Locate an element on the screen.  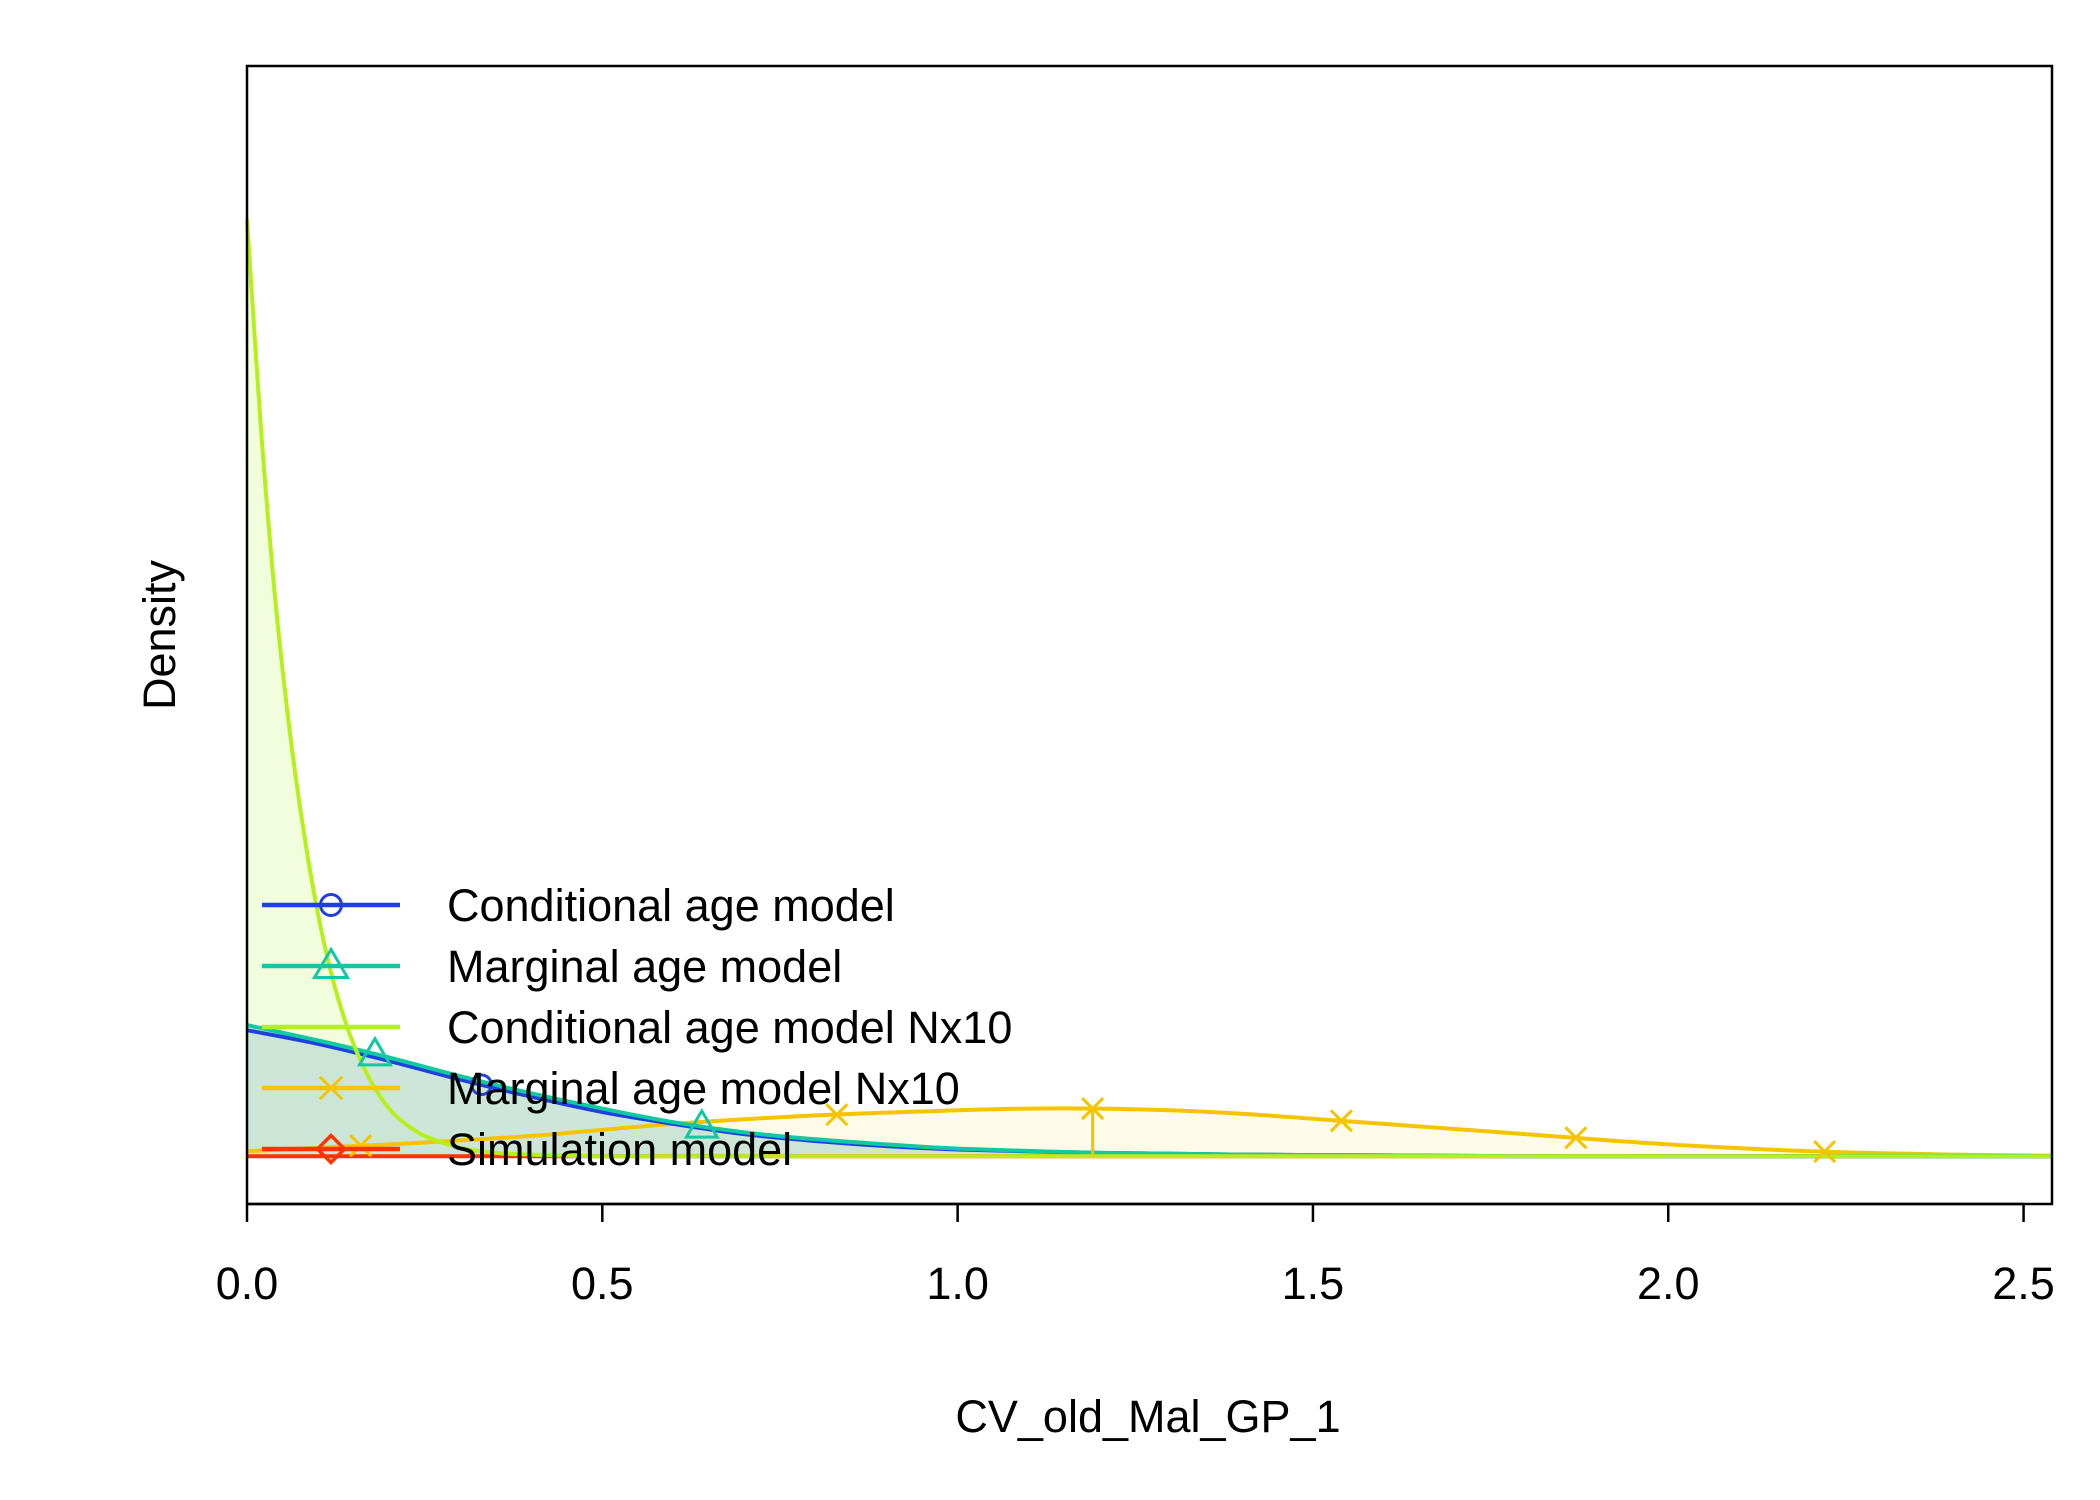
x-tick-label-2: 1.0 is located at coordinates (957, 1283).